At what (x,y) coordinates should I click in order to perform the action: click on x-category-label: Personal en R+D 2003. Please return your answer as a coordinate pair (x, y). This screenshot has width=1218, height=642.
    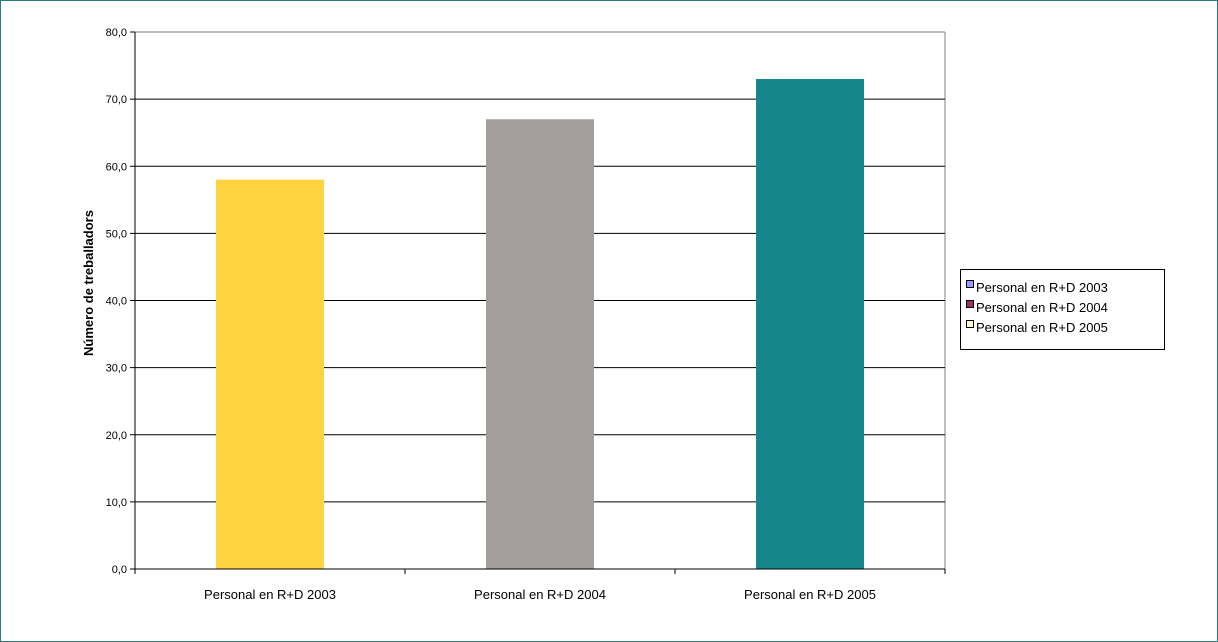
    Looking at the image, I should click on (270, 594).